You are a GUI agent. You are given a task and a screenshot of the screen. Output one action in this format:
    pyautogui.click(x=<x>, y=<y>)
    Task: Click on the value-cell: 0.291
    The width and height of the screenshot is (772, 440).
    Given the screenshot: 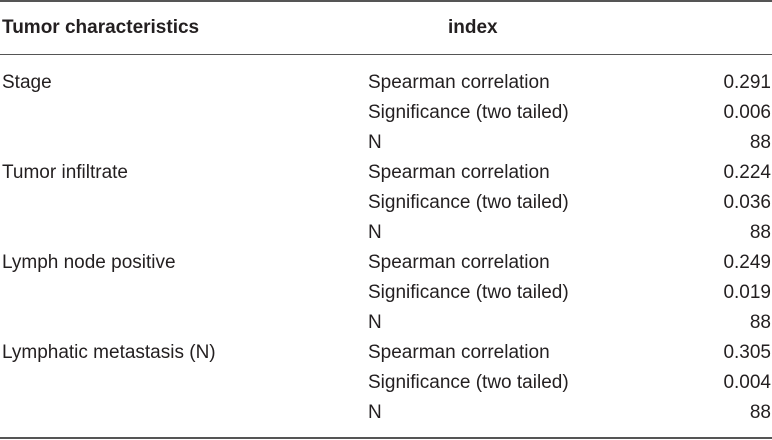 What is the action you would take?
    pyautogui.click(x=747, y=82)
    